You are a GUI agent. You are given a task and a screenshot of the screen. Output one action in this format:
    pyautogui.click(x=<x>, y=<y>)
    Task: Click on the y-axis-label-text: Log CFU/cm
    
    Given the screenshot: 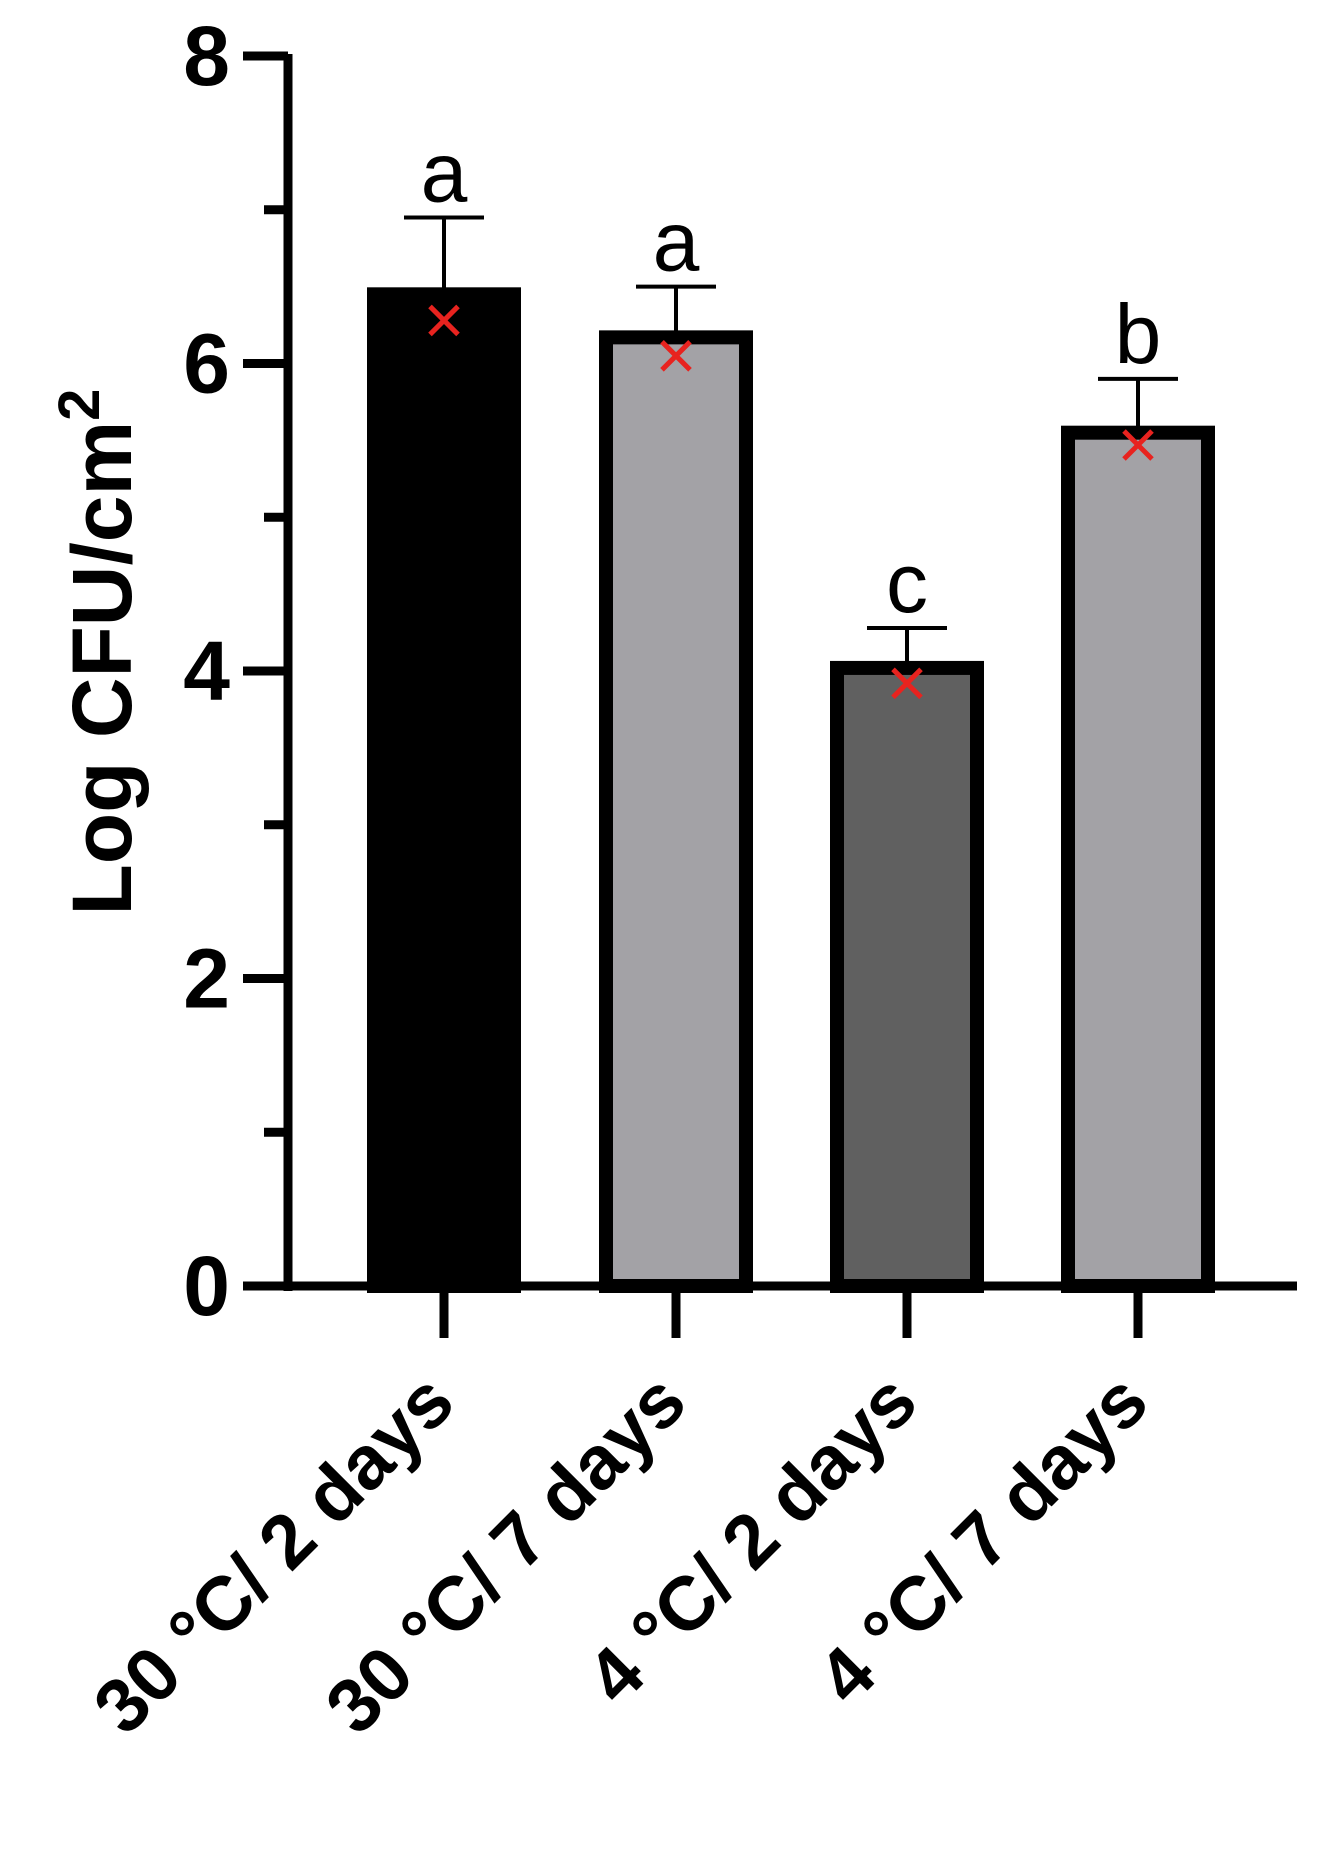 What is the action you would take?
    pyautogui.click(x=102, y=668)
    